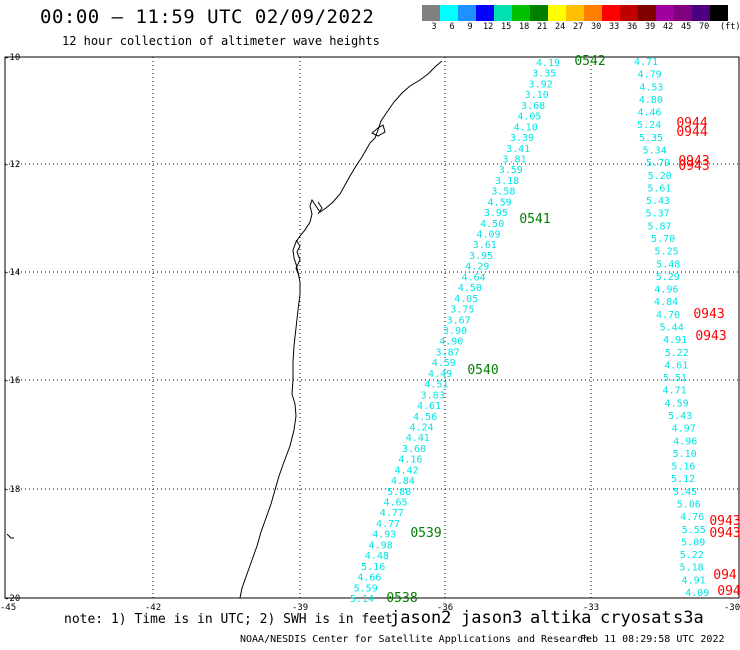 Image resolution: width=740 pixels, height=650 pixels. I want to click on swh-value: 5.12, so click(683, 479).